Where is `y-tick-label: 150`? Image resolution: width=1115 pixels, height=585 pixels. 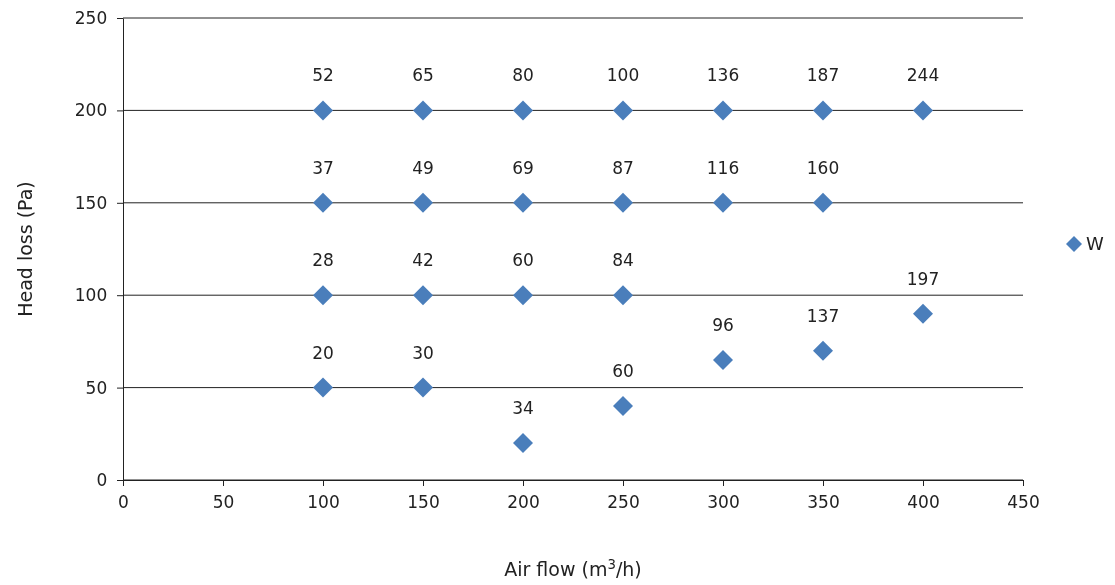
y-tick-label: 150 is located at coordinates (91, 202).